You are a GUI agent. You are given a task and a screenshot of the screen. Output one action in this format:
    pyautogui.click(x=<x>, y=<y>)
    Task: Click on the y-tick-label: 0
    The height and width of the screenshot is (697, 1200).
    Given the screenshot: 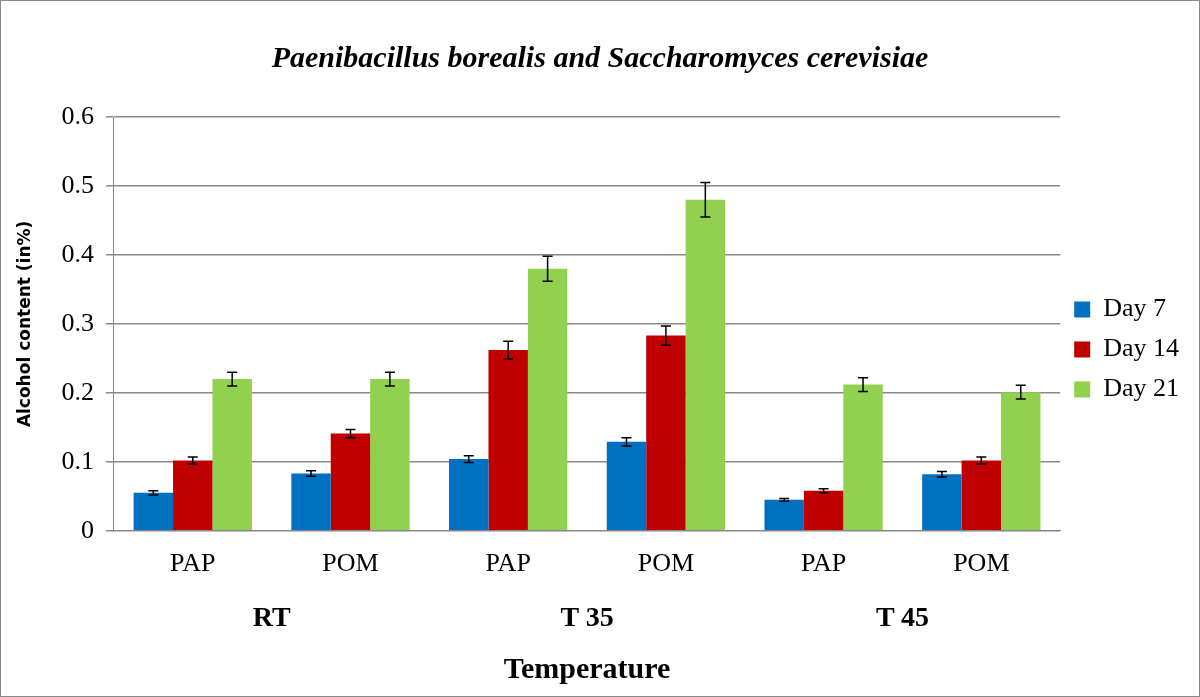 What is the action you would take?
    pyautogui.click(x=87, y=529)
    